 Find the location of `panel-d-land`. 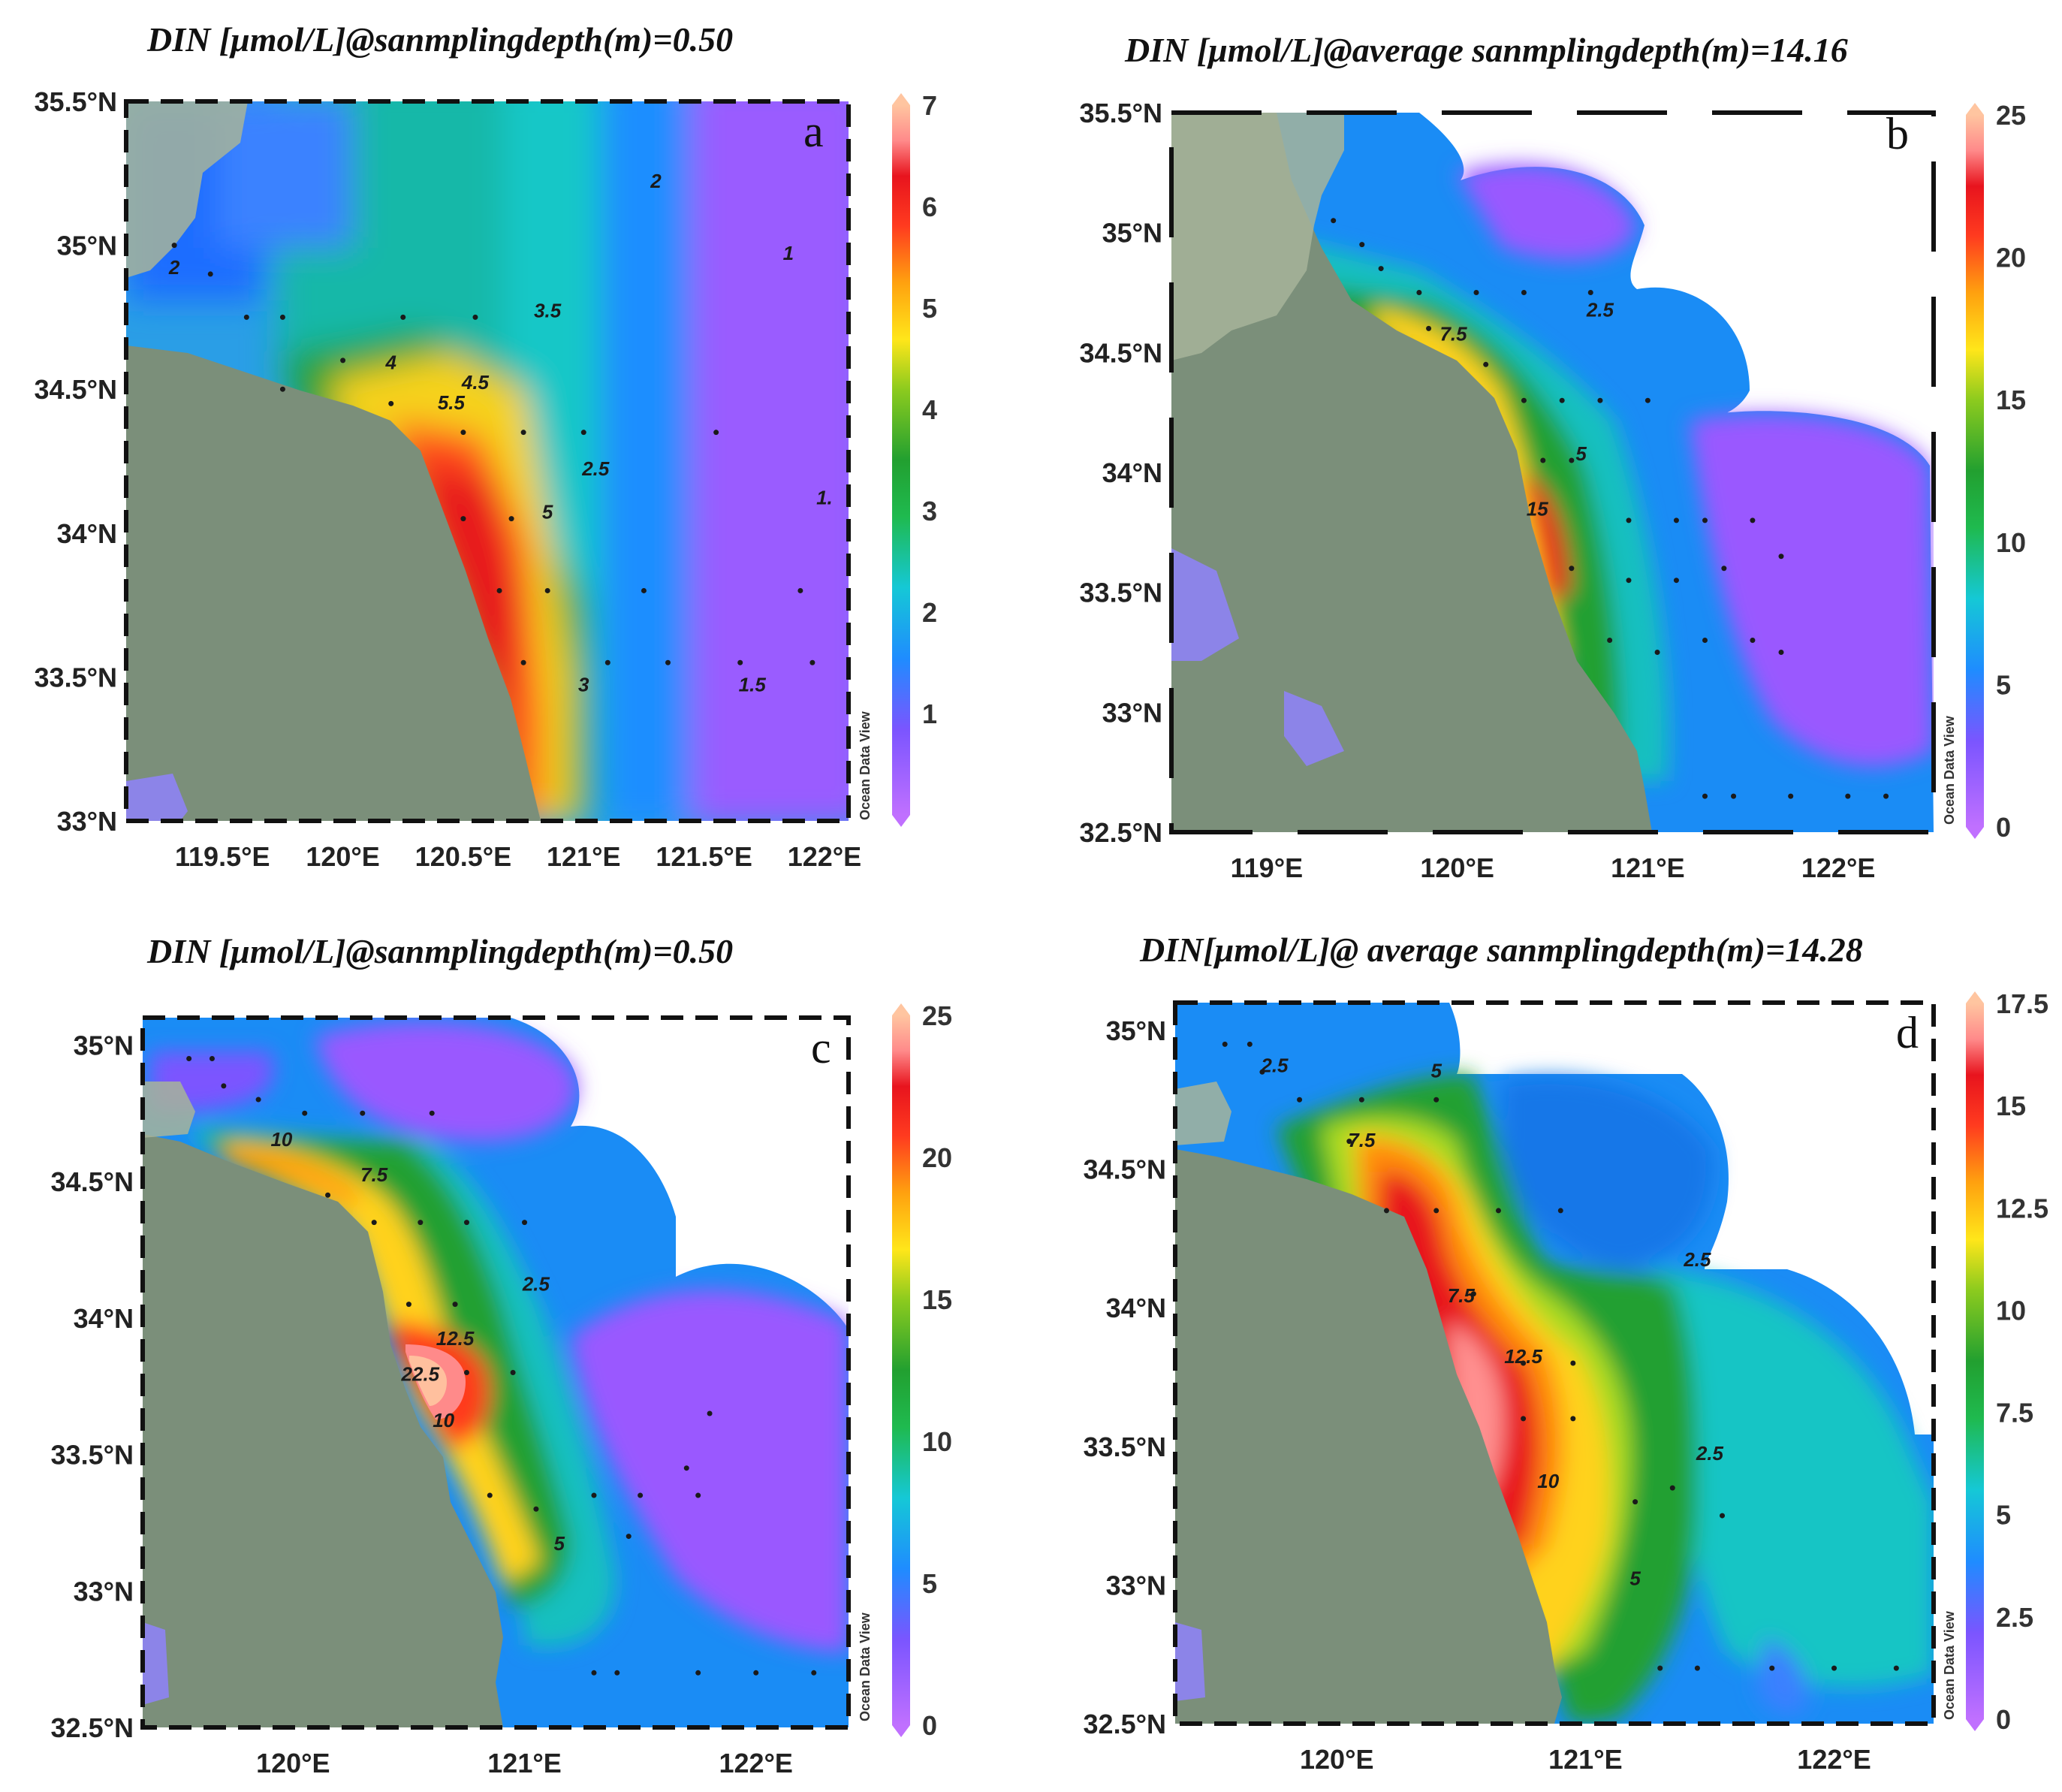

panel-d-land is located at coordinates (1368, 1436).